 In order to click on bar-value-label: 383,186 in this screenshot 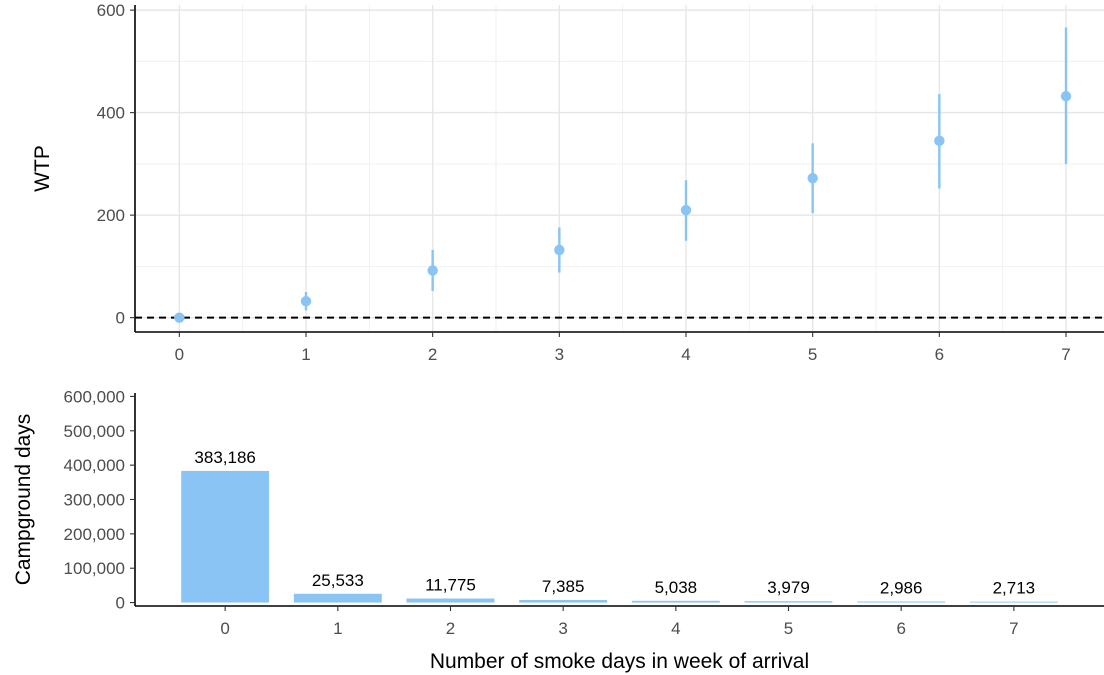, I will do `click(224, 457)`.